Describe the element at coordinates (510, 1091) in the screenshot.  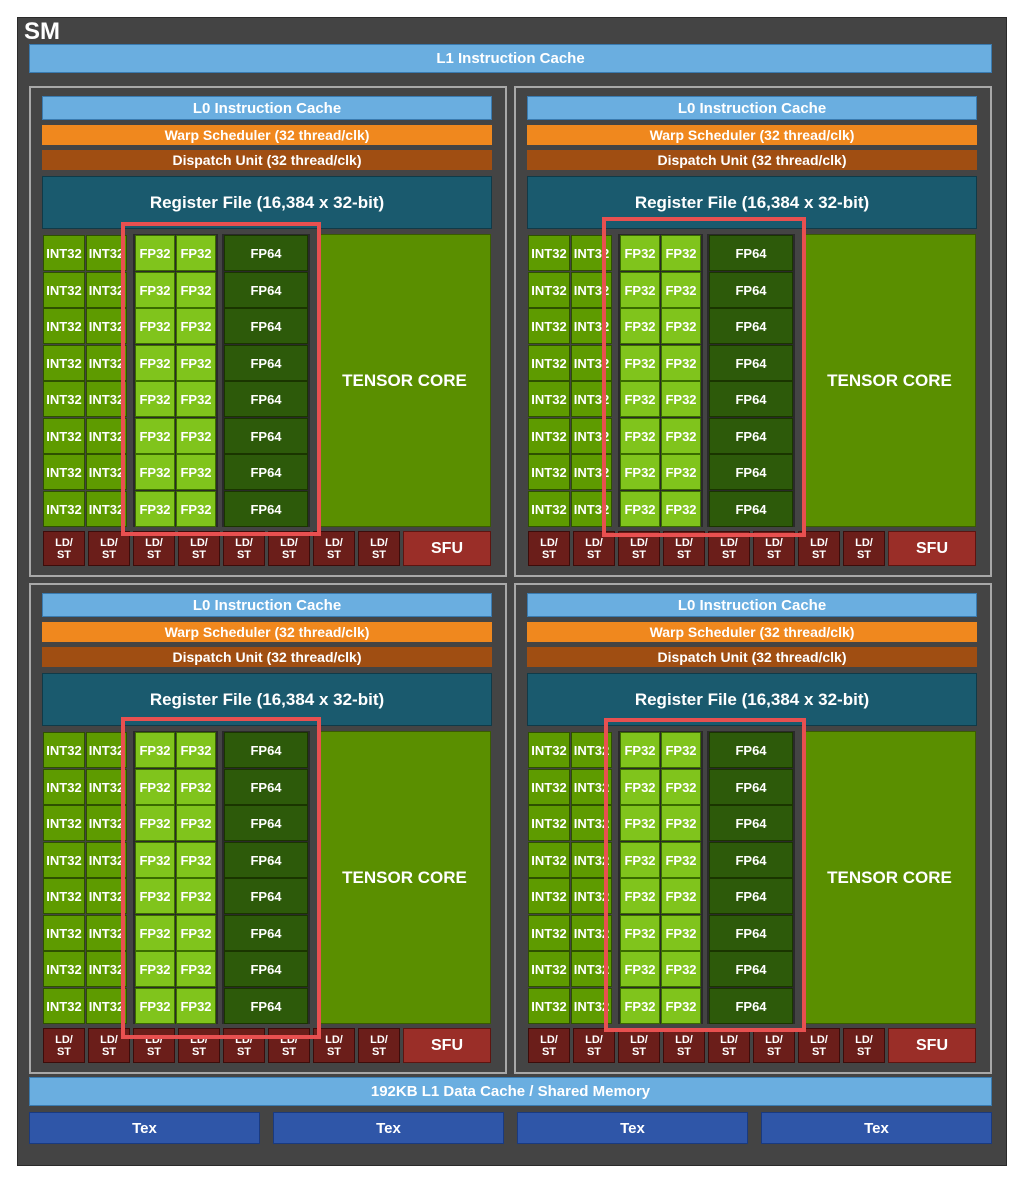
I see `l1-data-cache: 192KB L1 Data Cache / Shared Memory` at that location.